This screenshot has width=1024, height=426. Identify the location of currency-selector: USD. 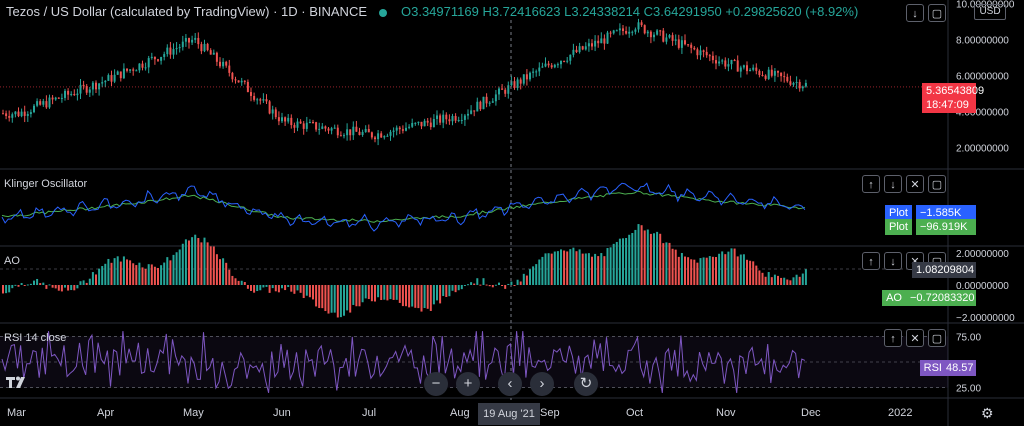
(990, 12).